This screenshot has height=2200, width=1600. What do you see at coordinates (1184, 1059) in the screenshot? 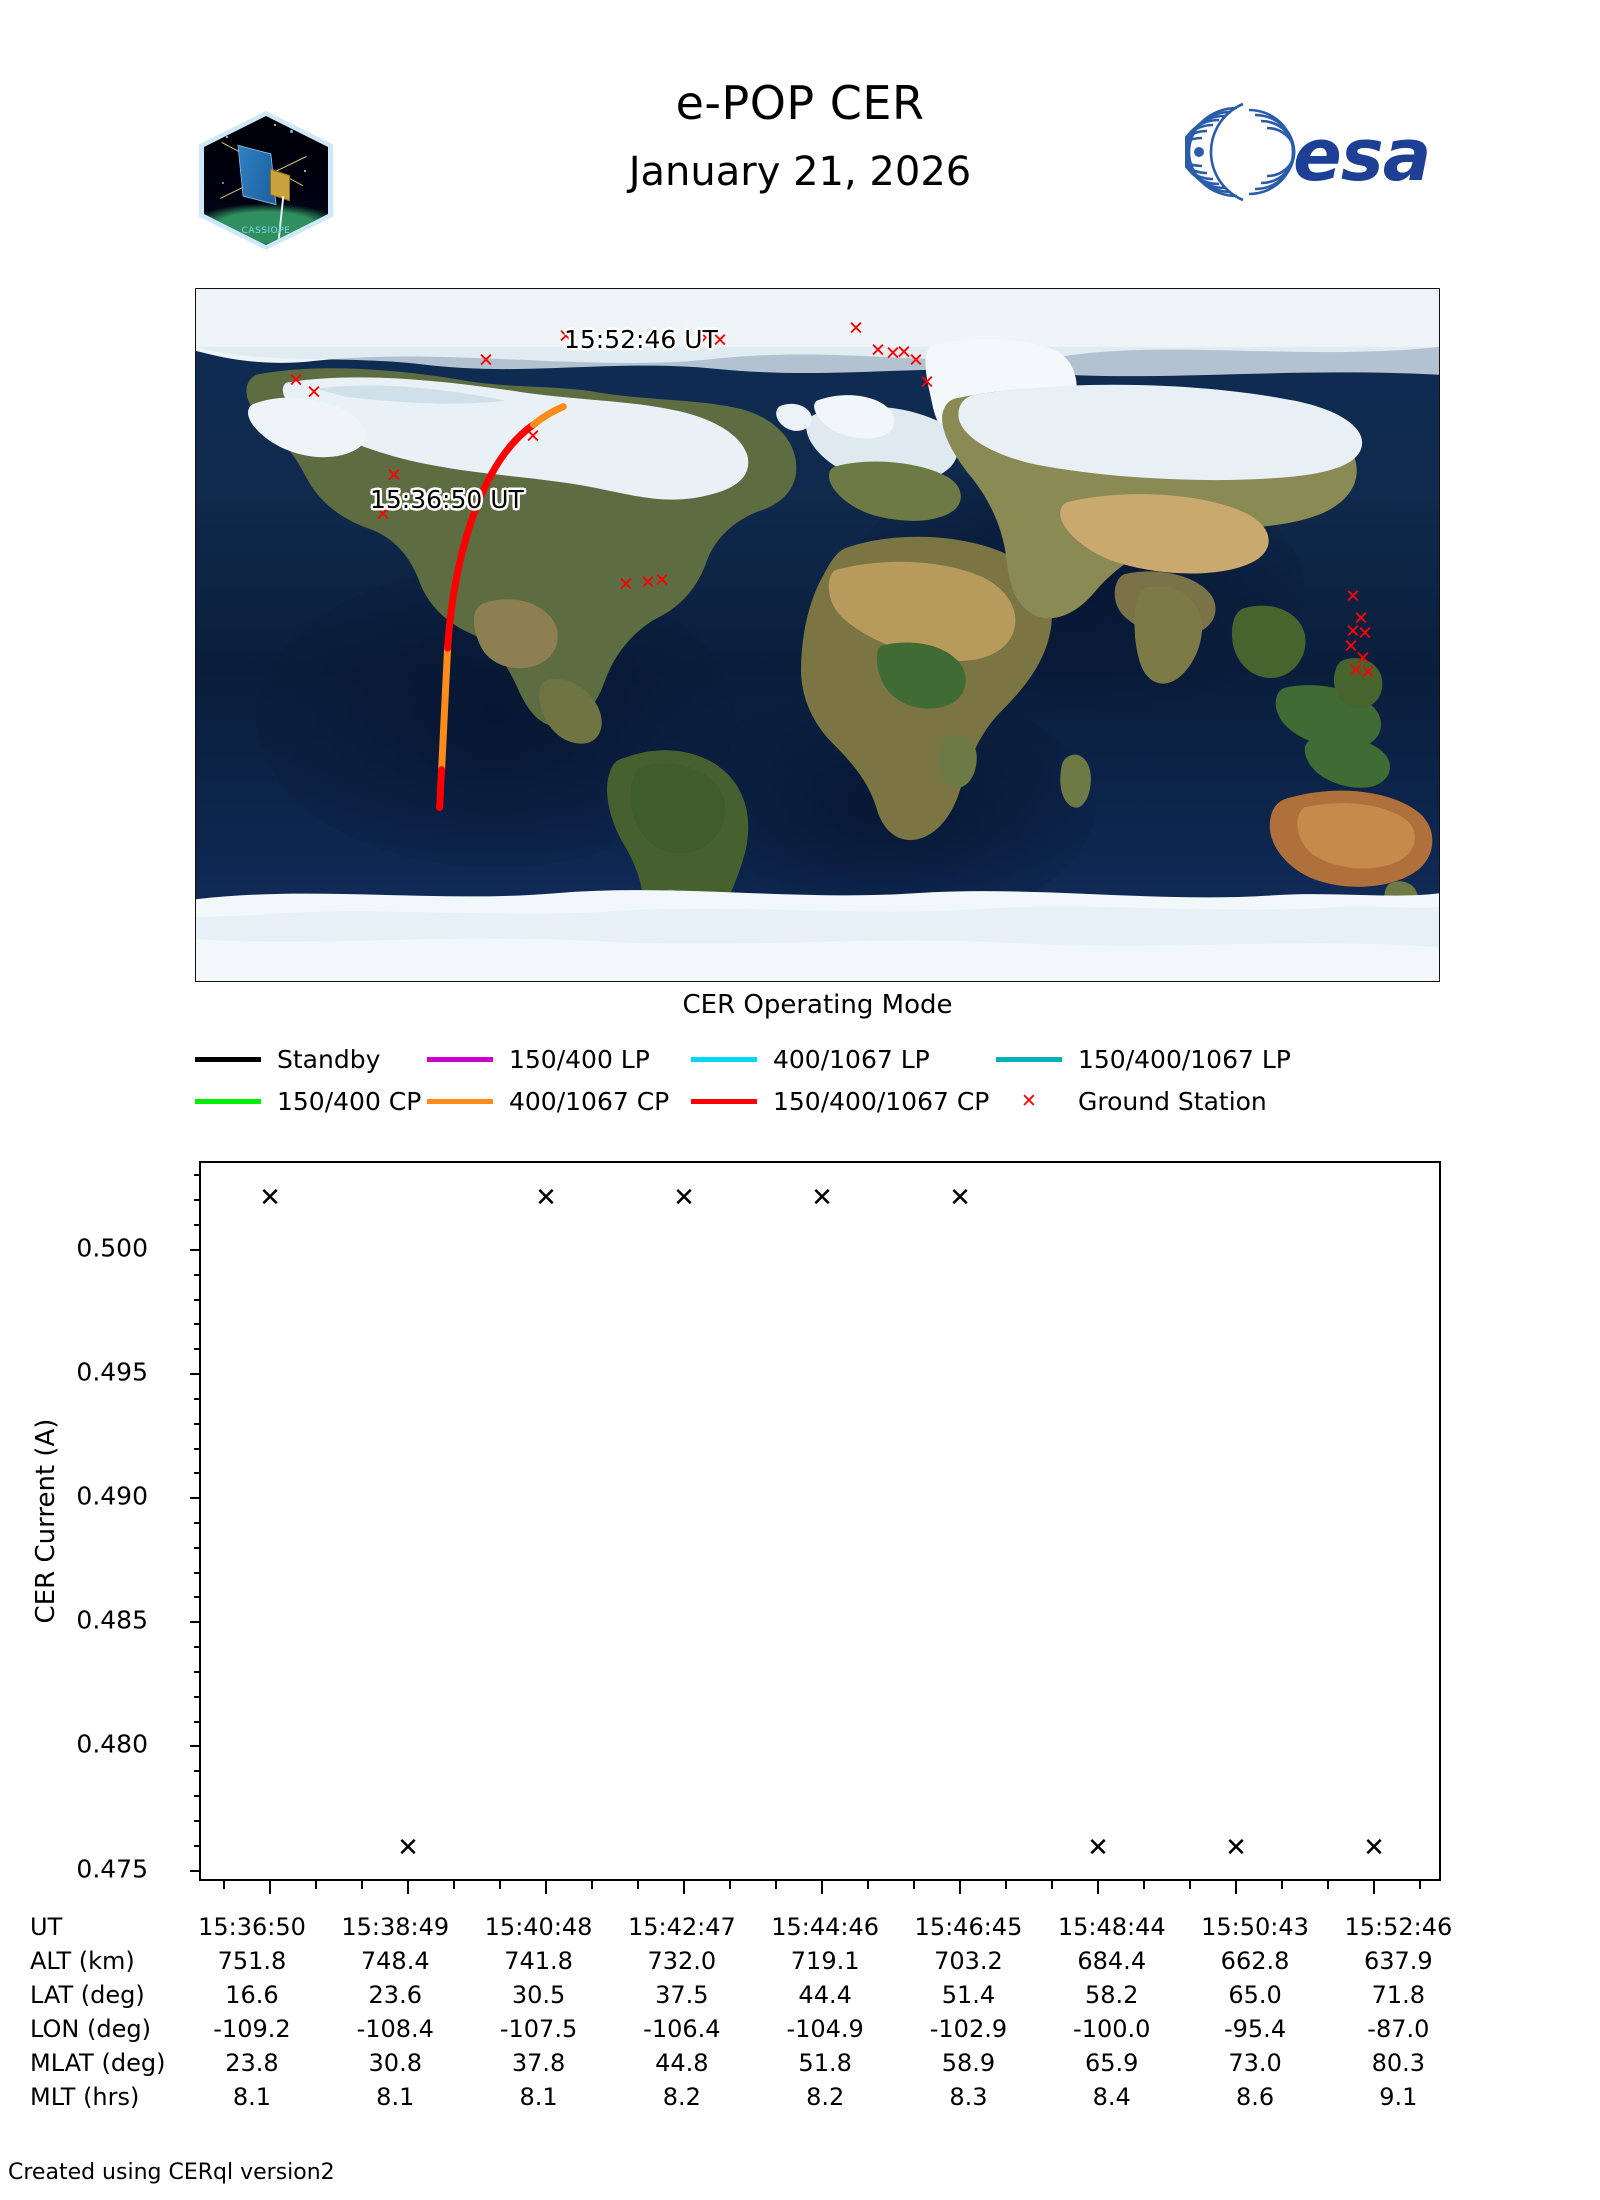
I see `legend-label-150-400-1067-lp: 150/400/1067 LP` at bounding box center [1184, 1059].